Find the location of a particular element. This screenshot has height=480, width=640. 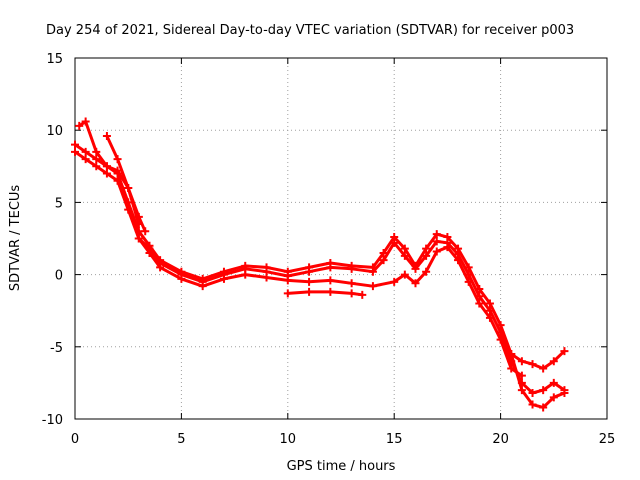

series-line-track-g is located at coordinates (537, 359).